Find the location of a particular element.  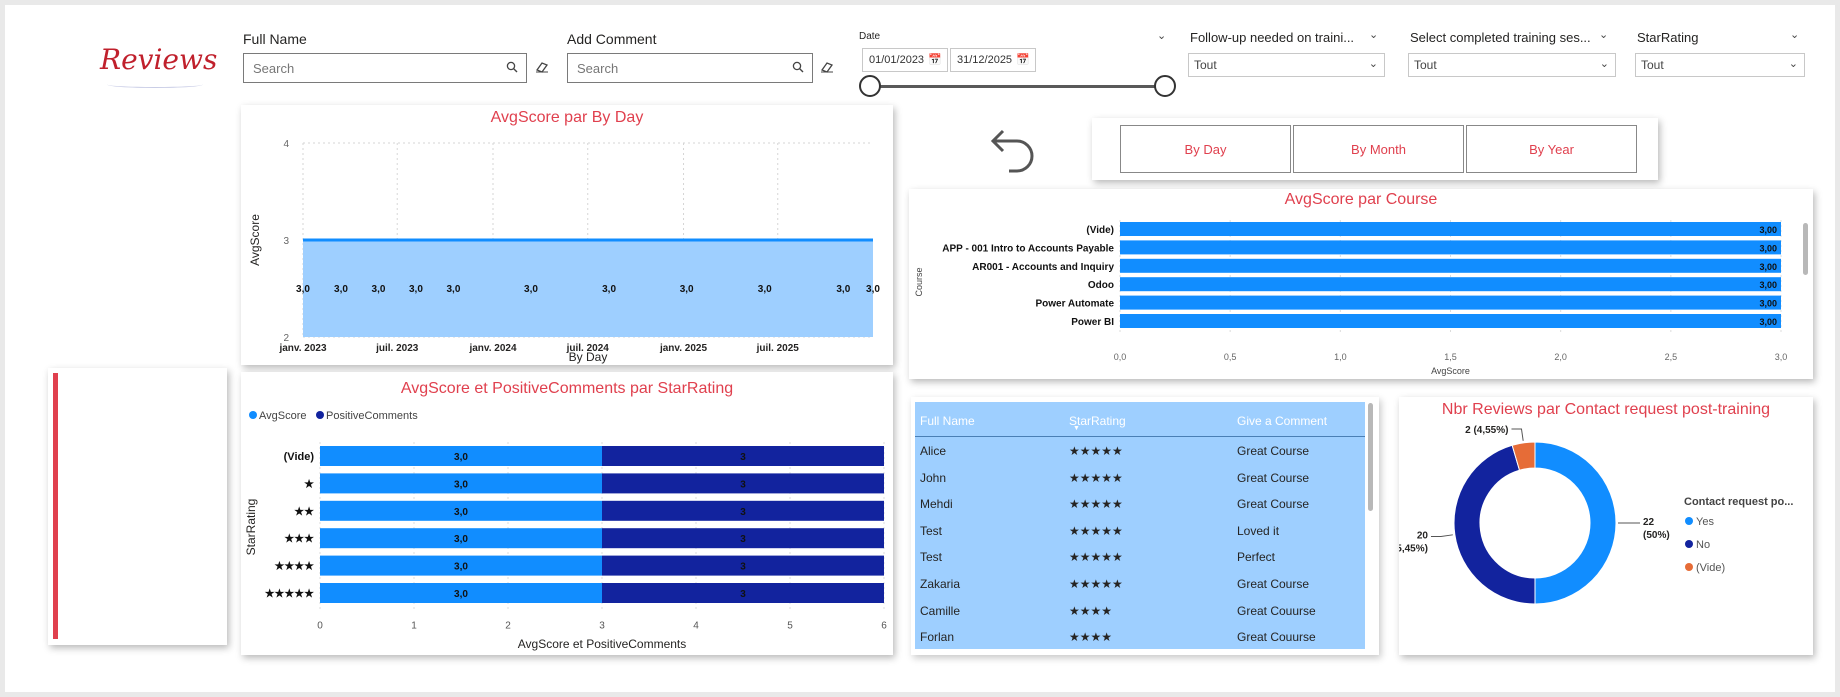

data-label: 22 is located at coordinates (1649, 522).